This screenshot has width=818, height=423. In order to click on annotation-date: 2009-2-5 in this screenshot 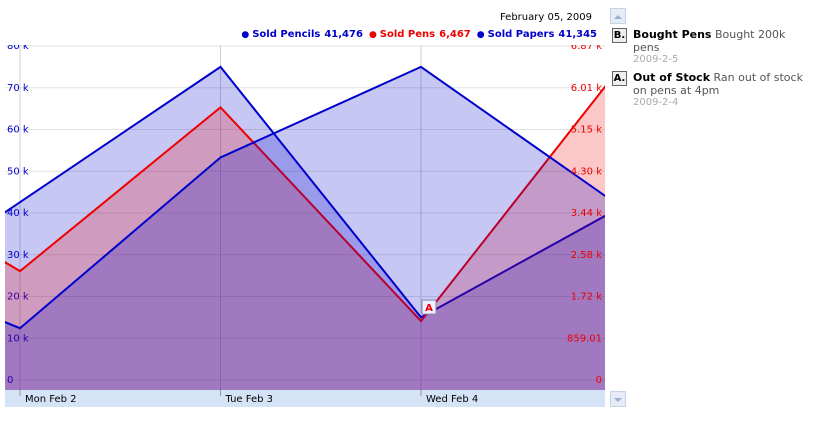, I will do `click(656, 59)`.